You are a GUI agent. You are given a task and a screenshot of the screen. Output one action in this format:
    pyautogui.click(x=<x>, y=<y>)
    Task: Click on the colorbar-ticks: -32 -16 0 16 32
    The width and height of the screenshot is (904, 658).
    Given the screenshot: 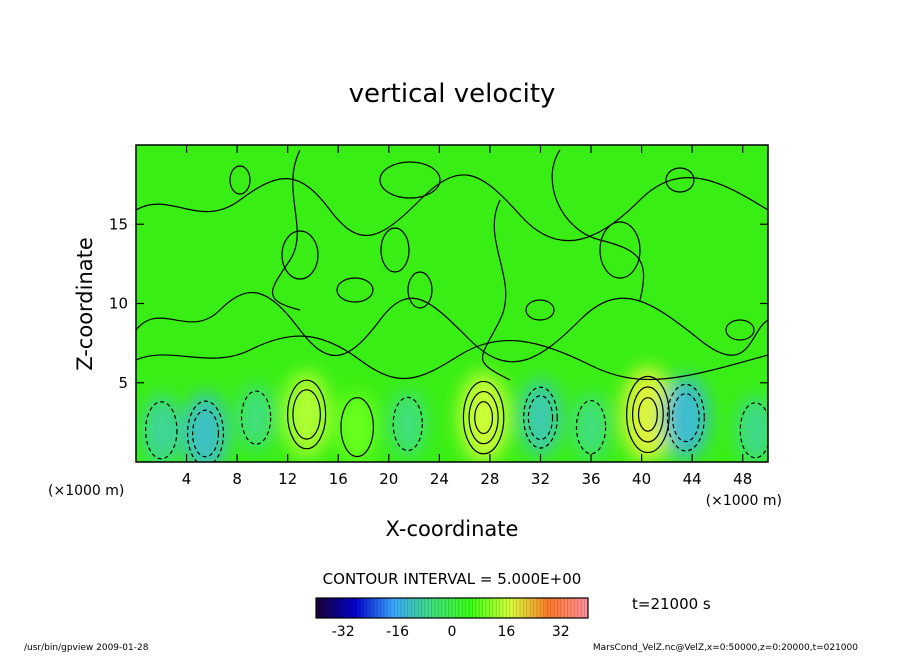 What is the action you would take?
    pyautogui.click(x=451, y=632)
    